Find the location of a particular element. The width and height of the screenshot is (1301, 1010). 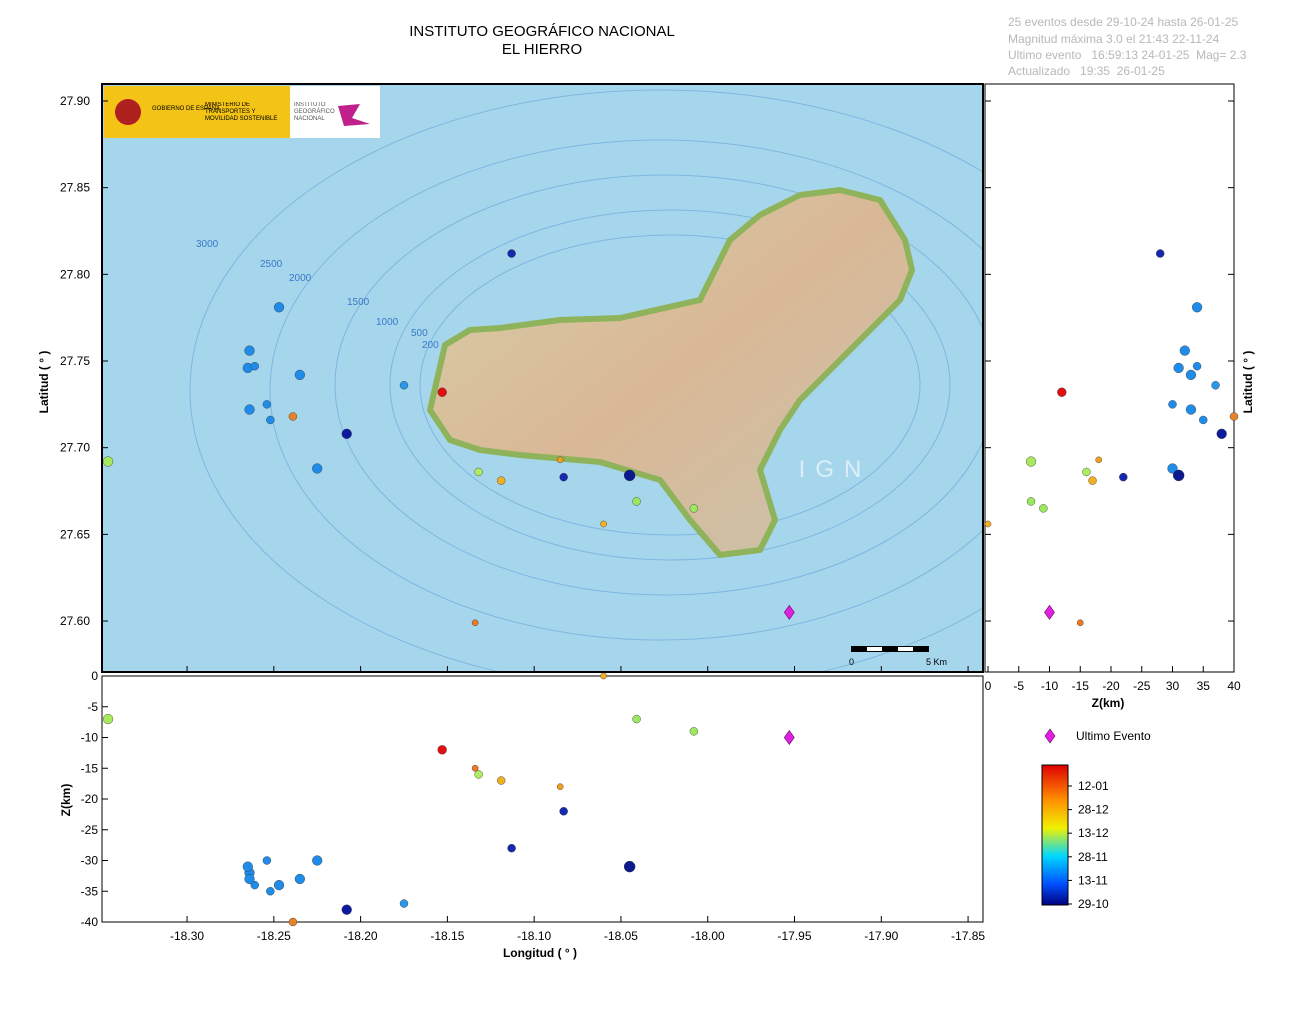

x-tick-label: -5 is located at coordinates (1018, 686).